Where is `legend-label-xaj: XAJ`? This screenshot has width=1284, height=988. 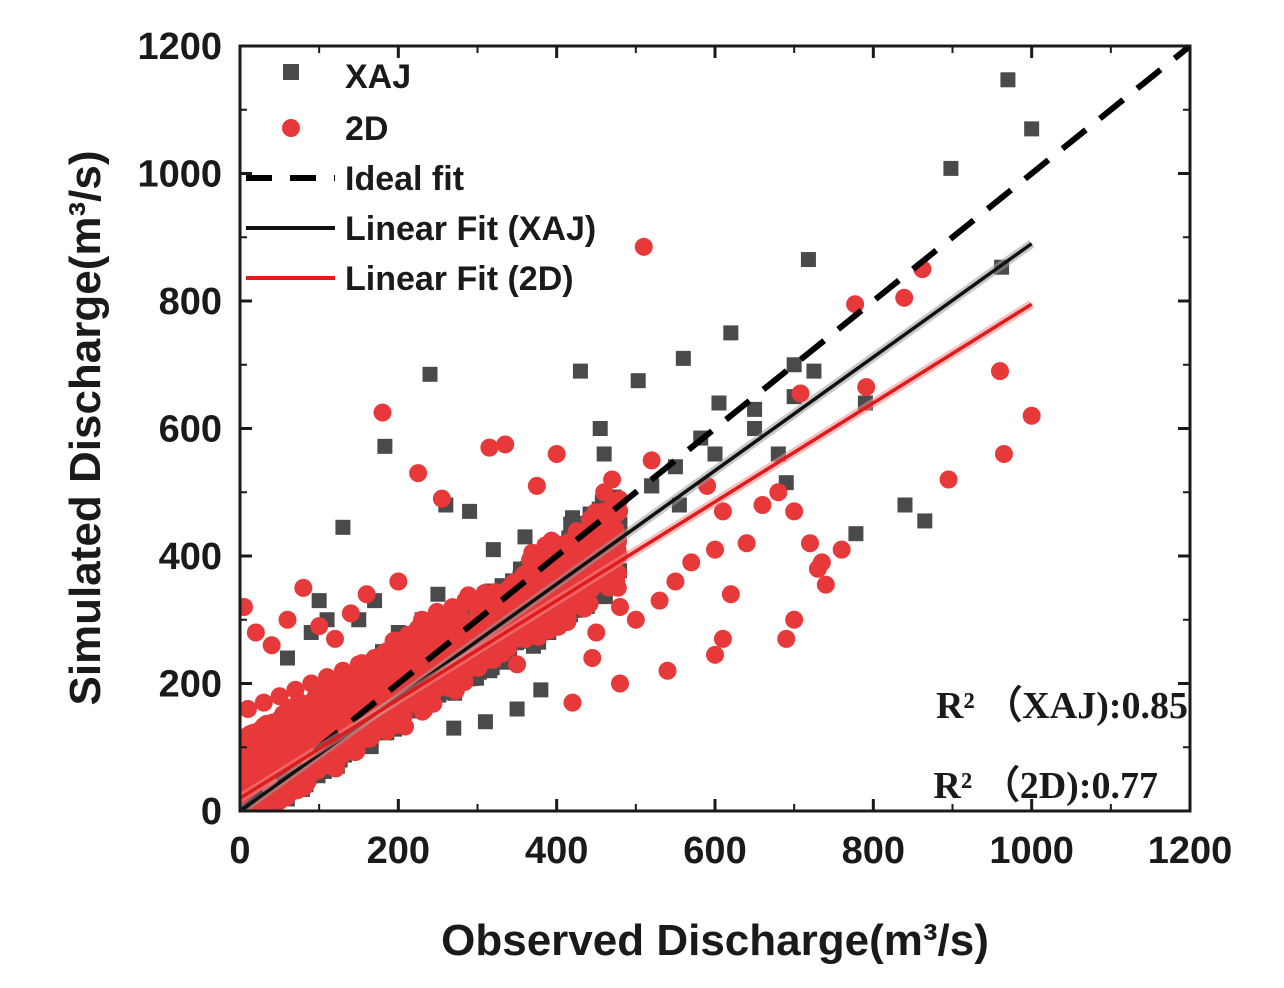 legend-label-xaj: XAJ is located at coordinates (378, 77).